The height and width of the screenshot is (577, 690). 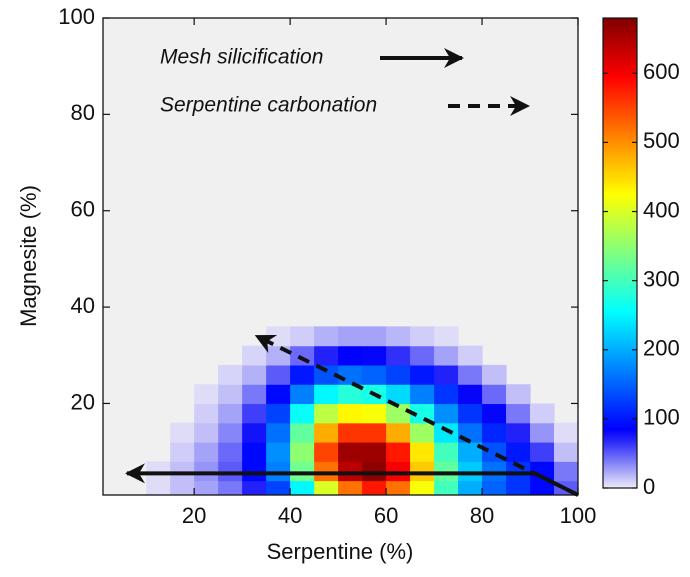 I want to click on colorbar, so click(x=620, y=253).